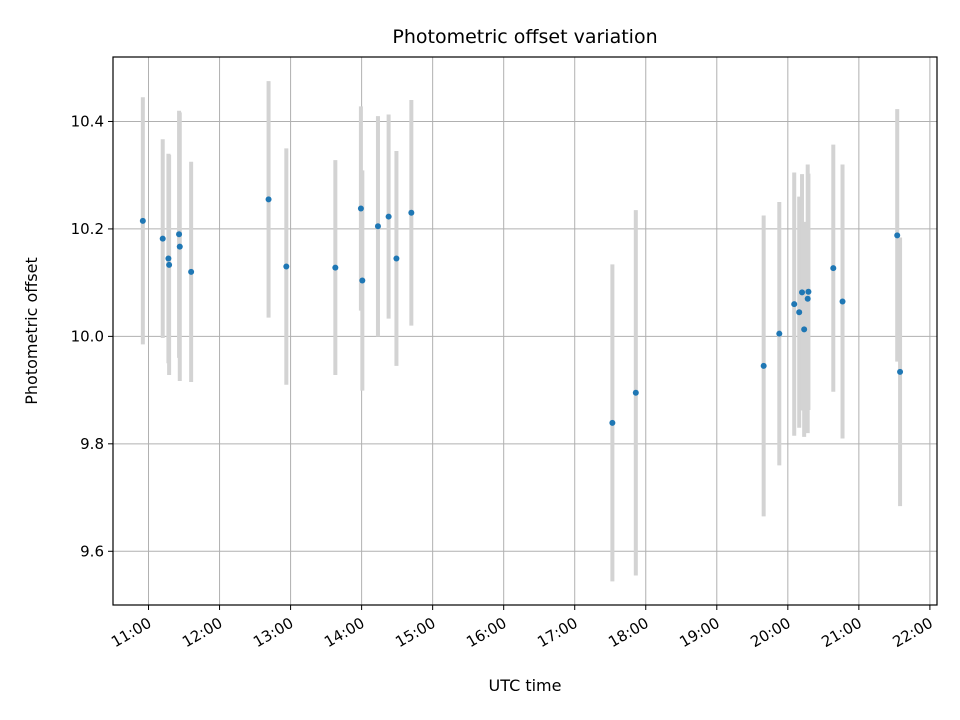 The image size is (960, 720). What do you see at coordinates (31, 331) in the screenshot?
I see `y-axis-label: Photometric offset` at bounding box center [31, 331].